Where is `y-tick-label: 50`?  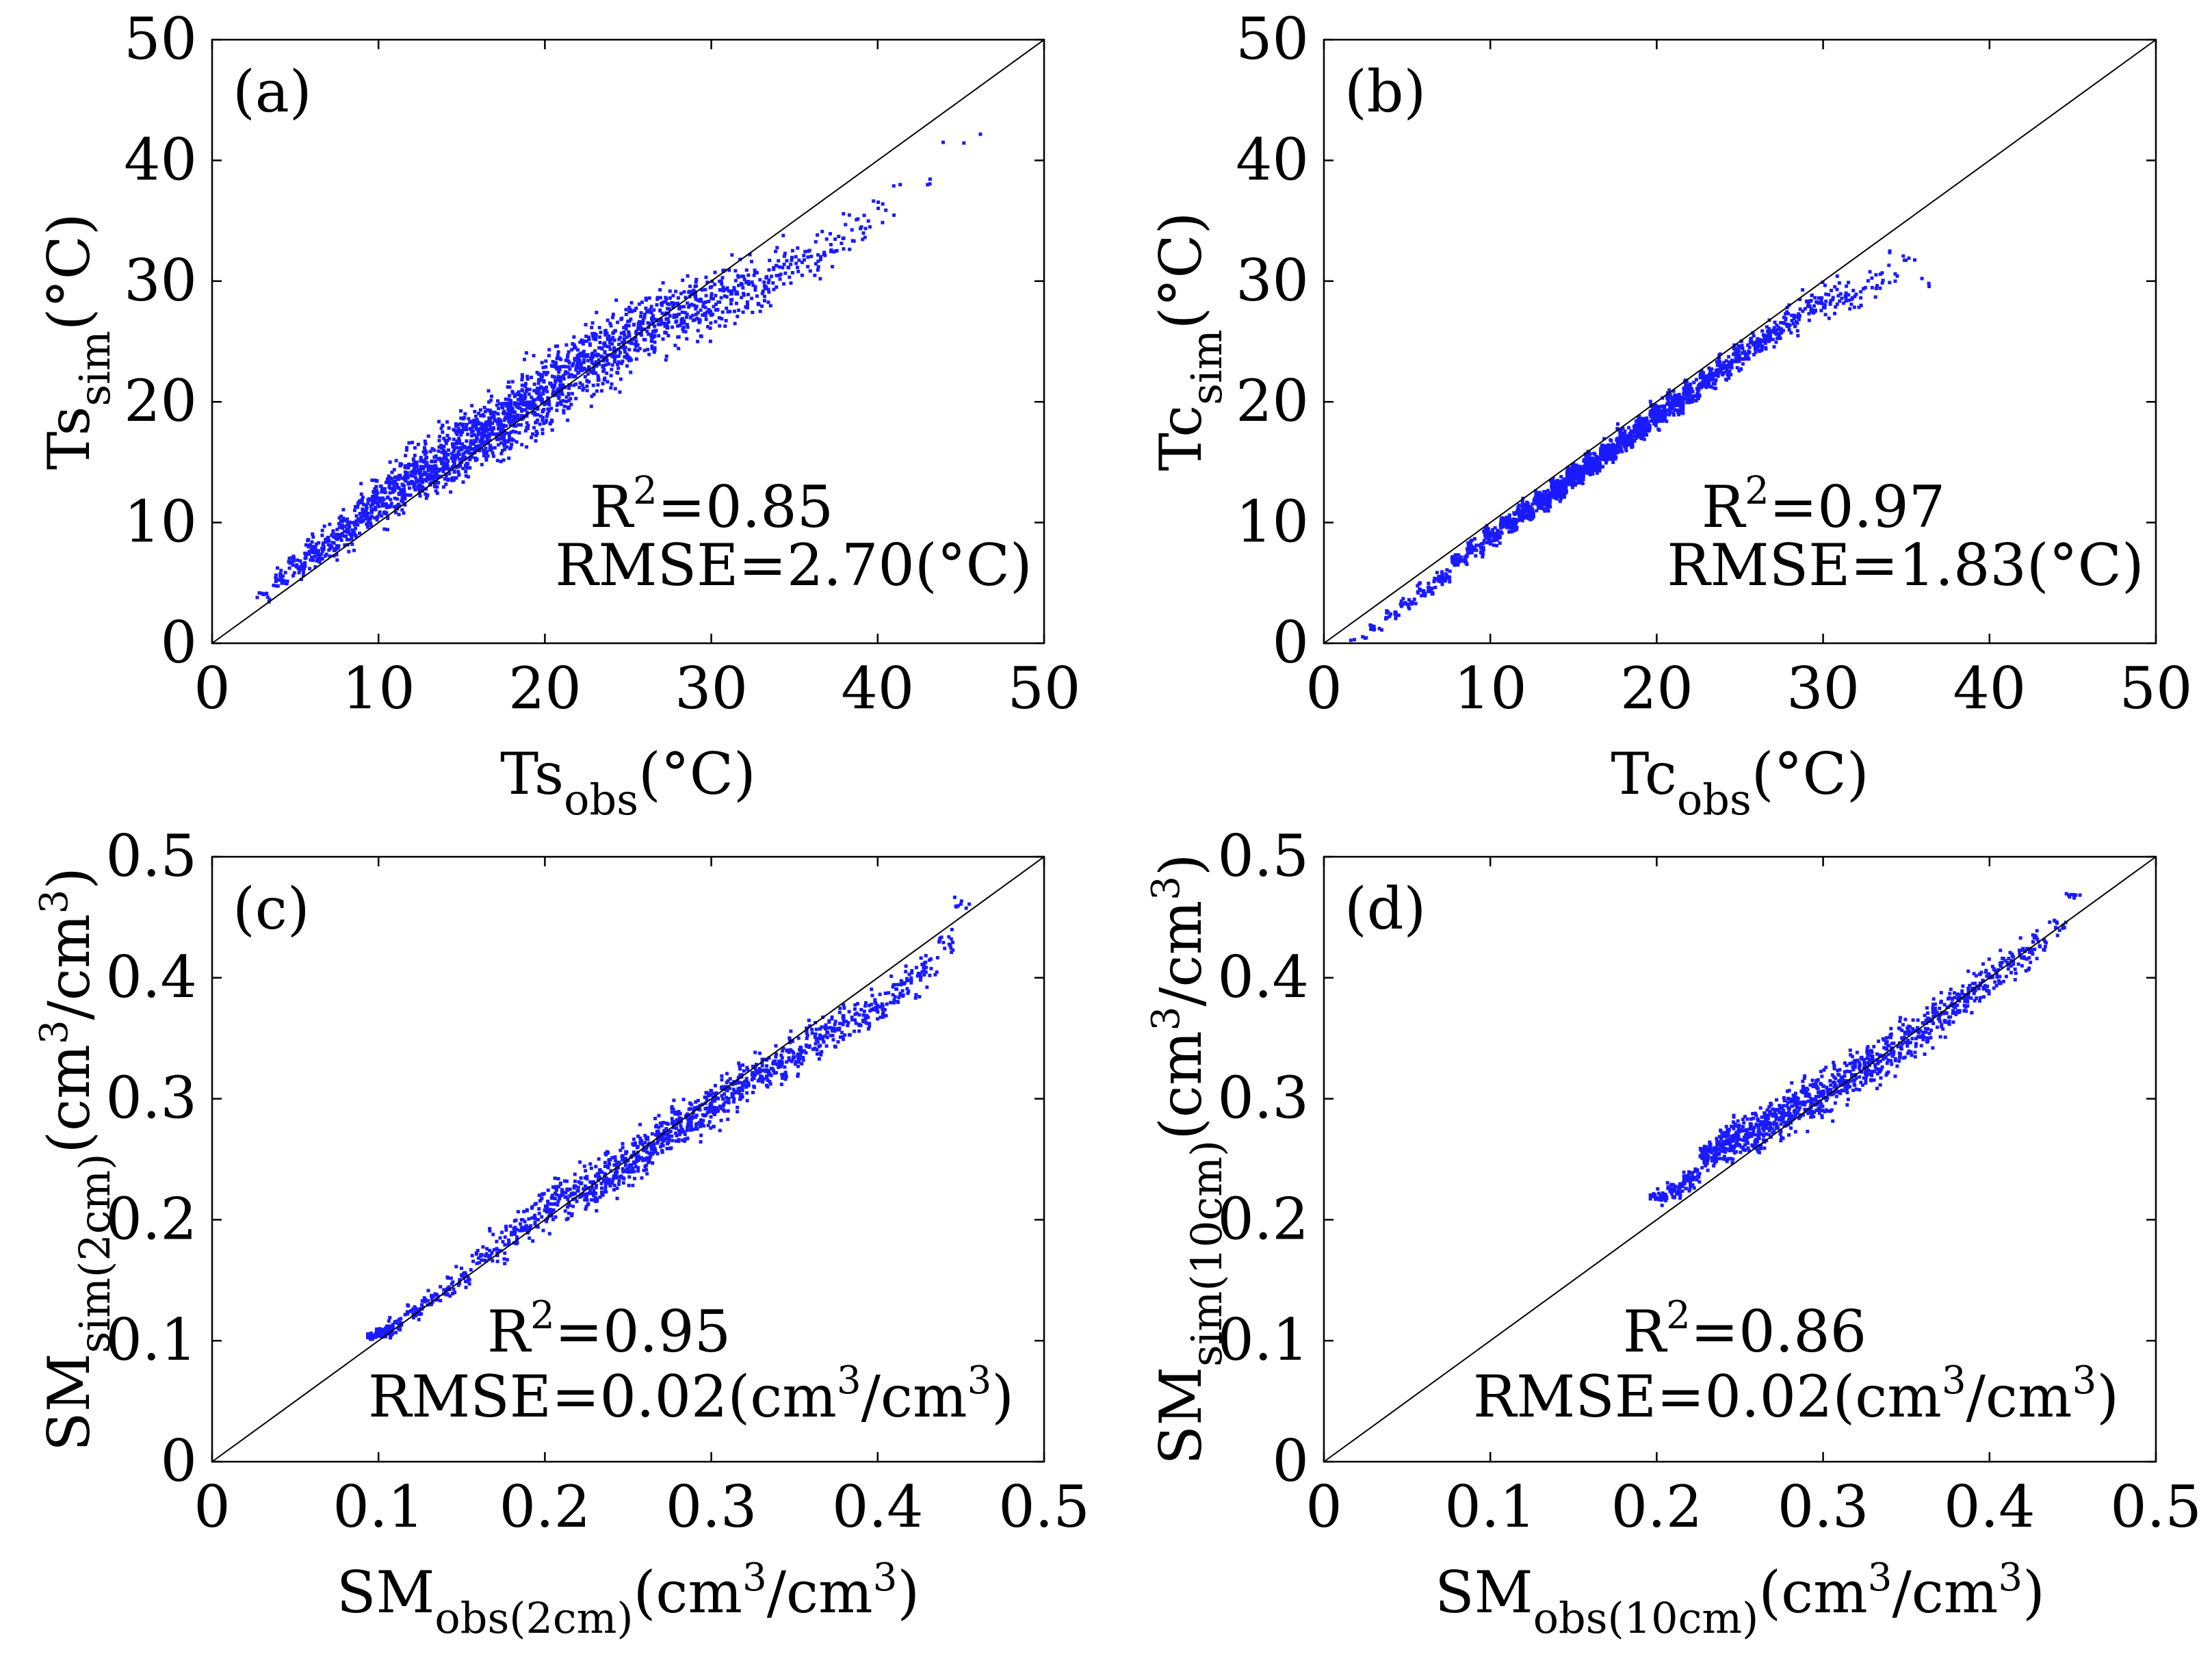
y-tick-label: 50 is located at coordinates (1272, 39).